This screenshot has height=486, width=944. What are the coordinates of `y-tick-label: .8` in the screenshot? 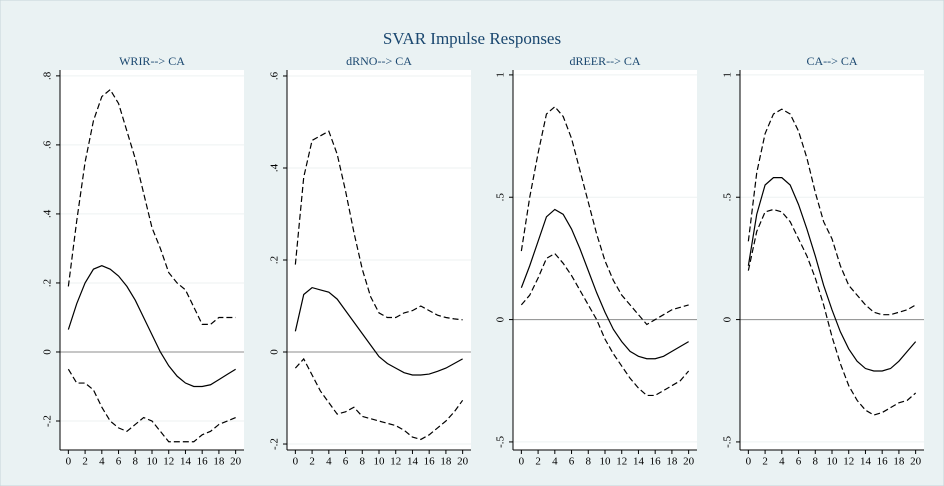 It's located at (48, 75).